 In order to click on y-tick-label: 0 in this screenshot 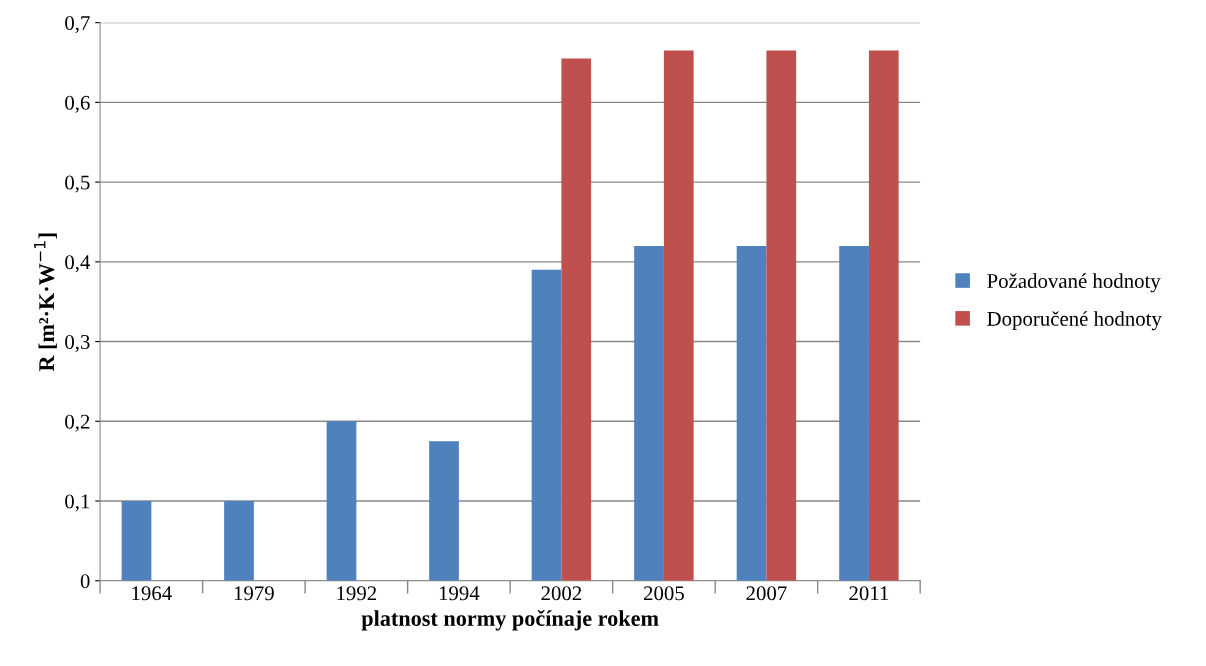, I will do `click(85, 581)`.